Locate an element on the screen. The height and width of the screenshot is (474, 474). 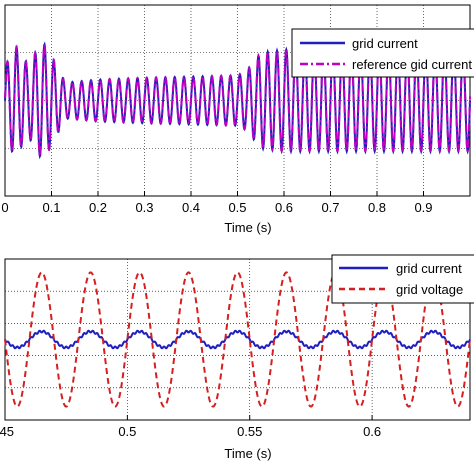
x-tick-label: 0.4 is located at coordinates (191, 207).